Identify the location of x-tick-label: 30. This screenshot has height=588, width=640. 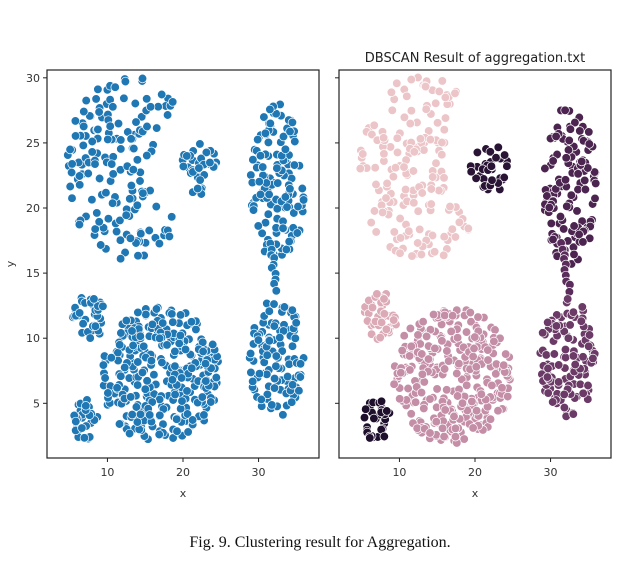
(259, 472).